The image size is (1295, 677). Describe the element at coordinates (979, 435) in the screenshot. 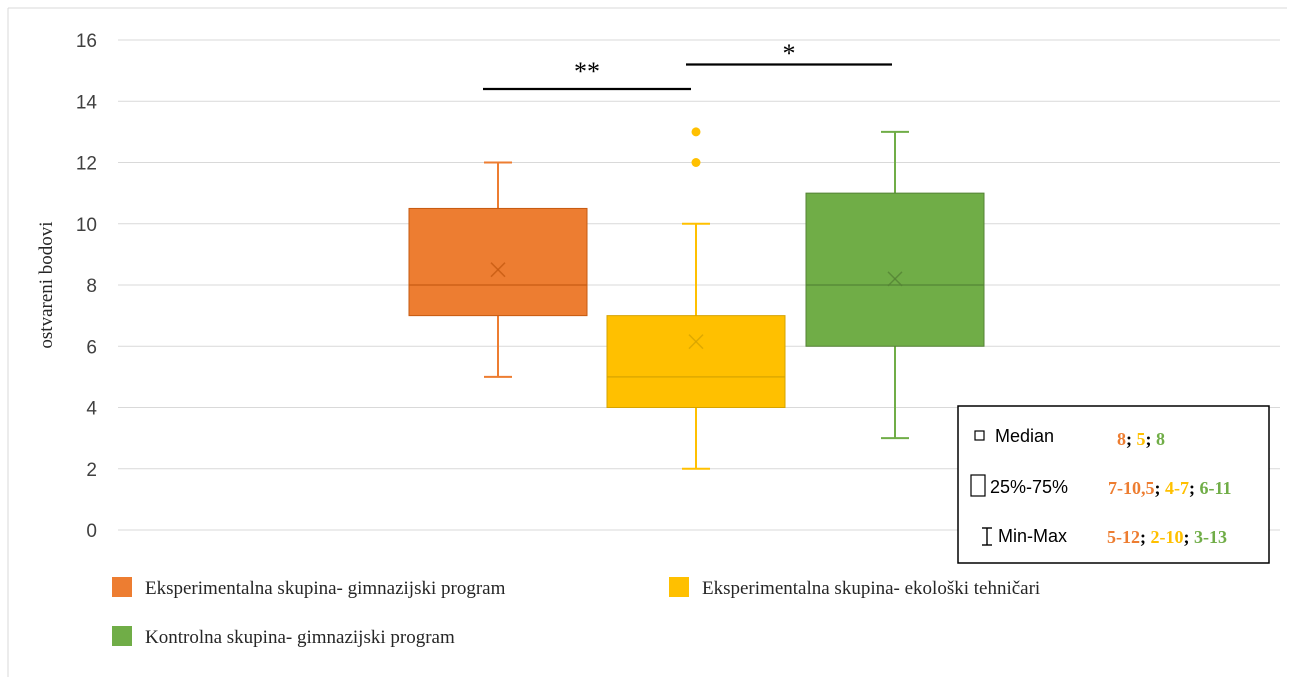

I see `median-marker-icon` at that location.